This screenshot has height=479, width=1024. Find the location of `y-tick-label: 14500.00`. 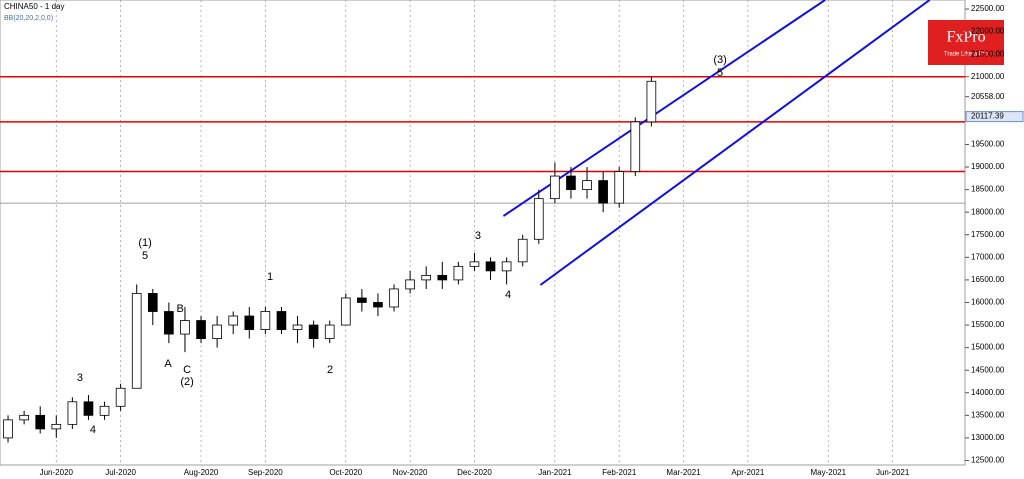

y-tick-label: 14500.00 is located at coordinates (988, 369).